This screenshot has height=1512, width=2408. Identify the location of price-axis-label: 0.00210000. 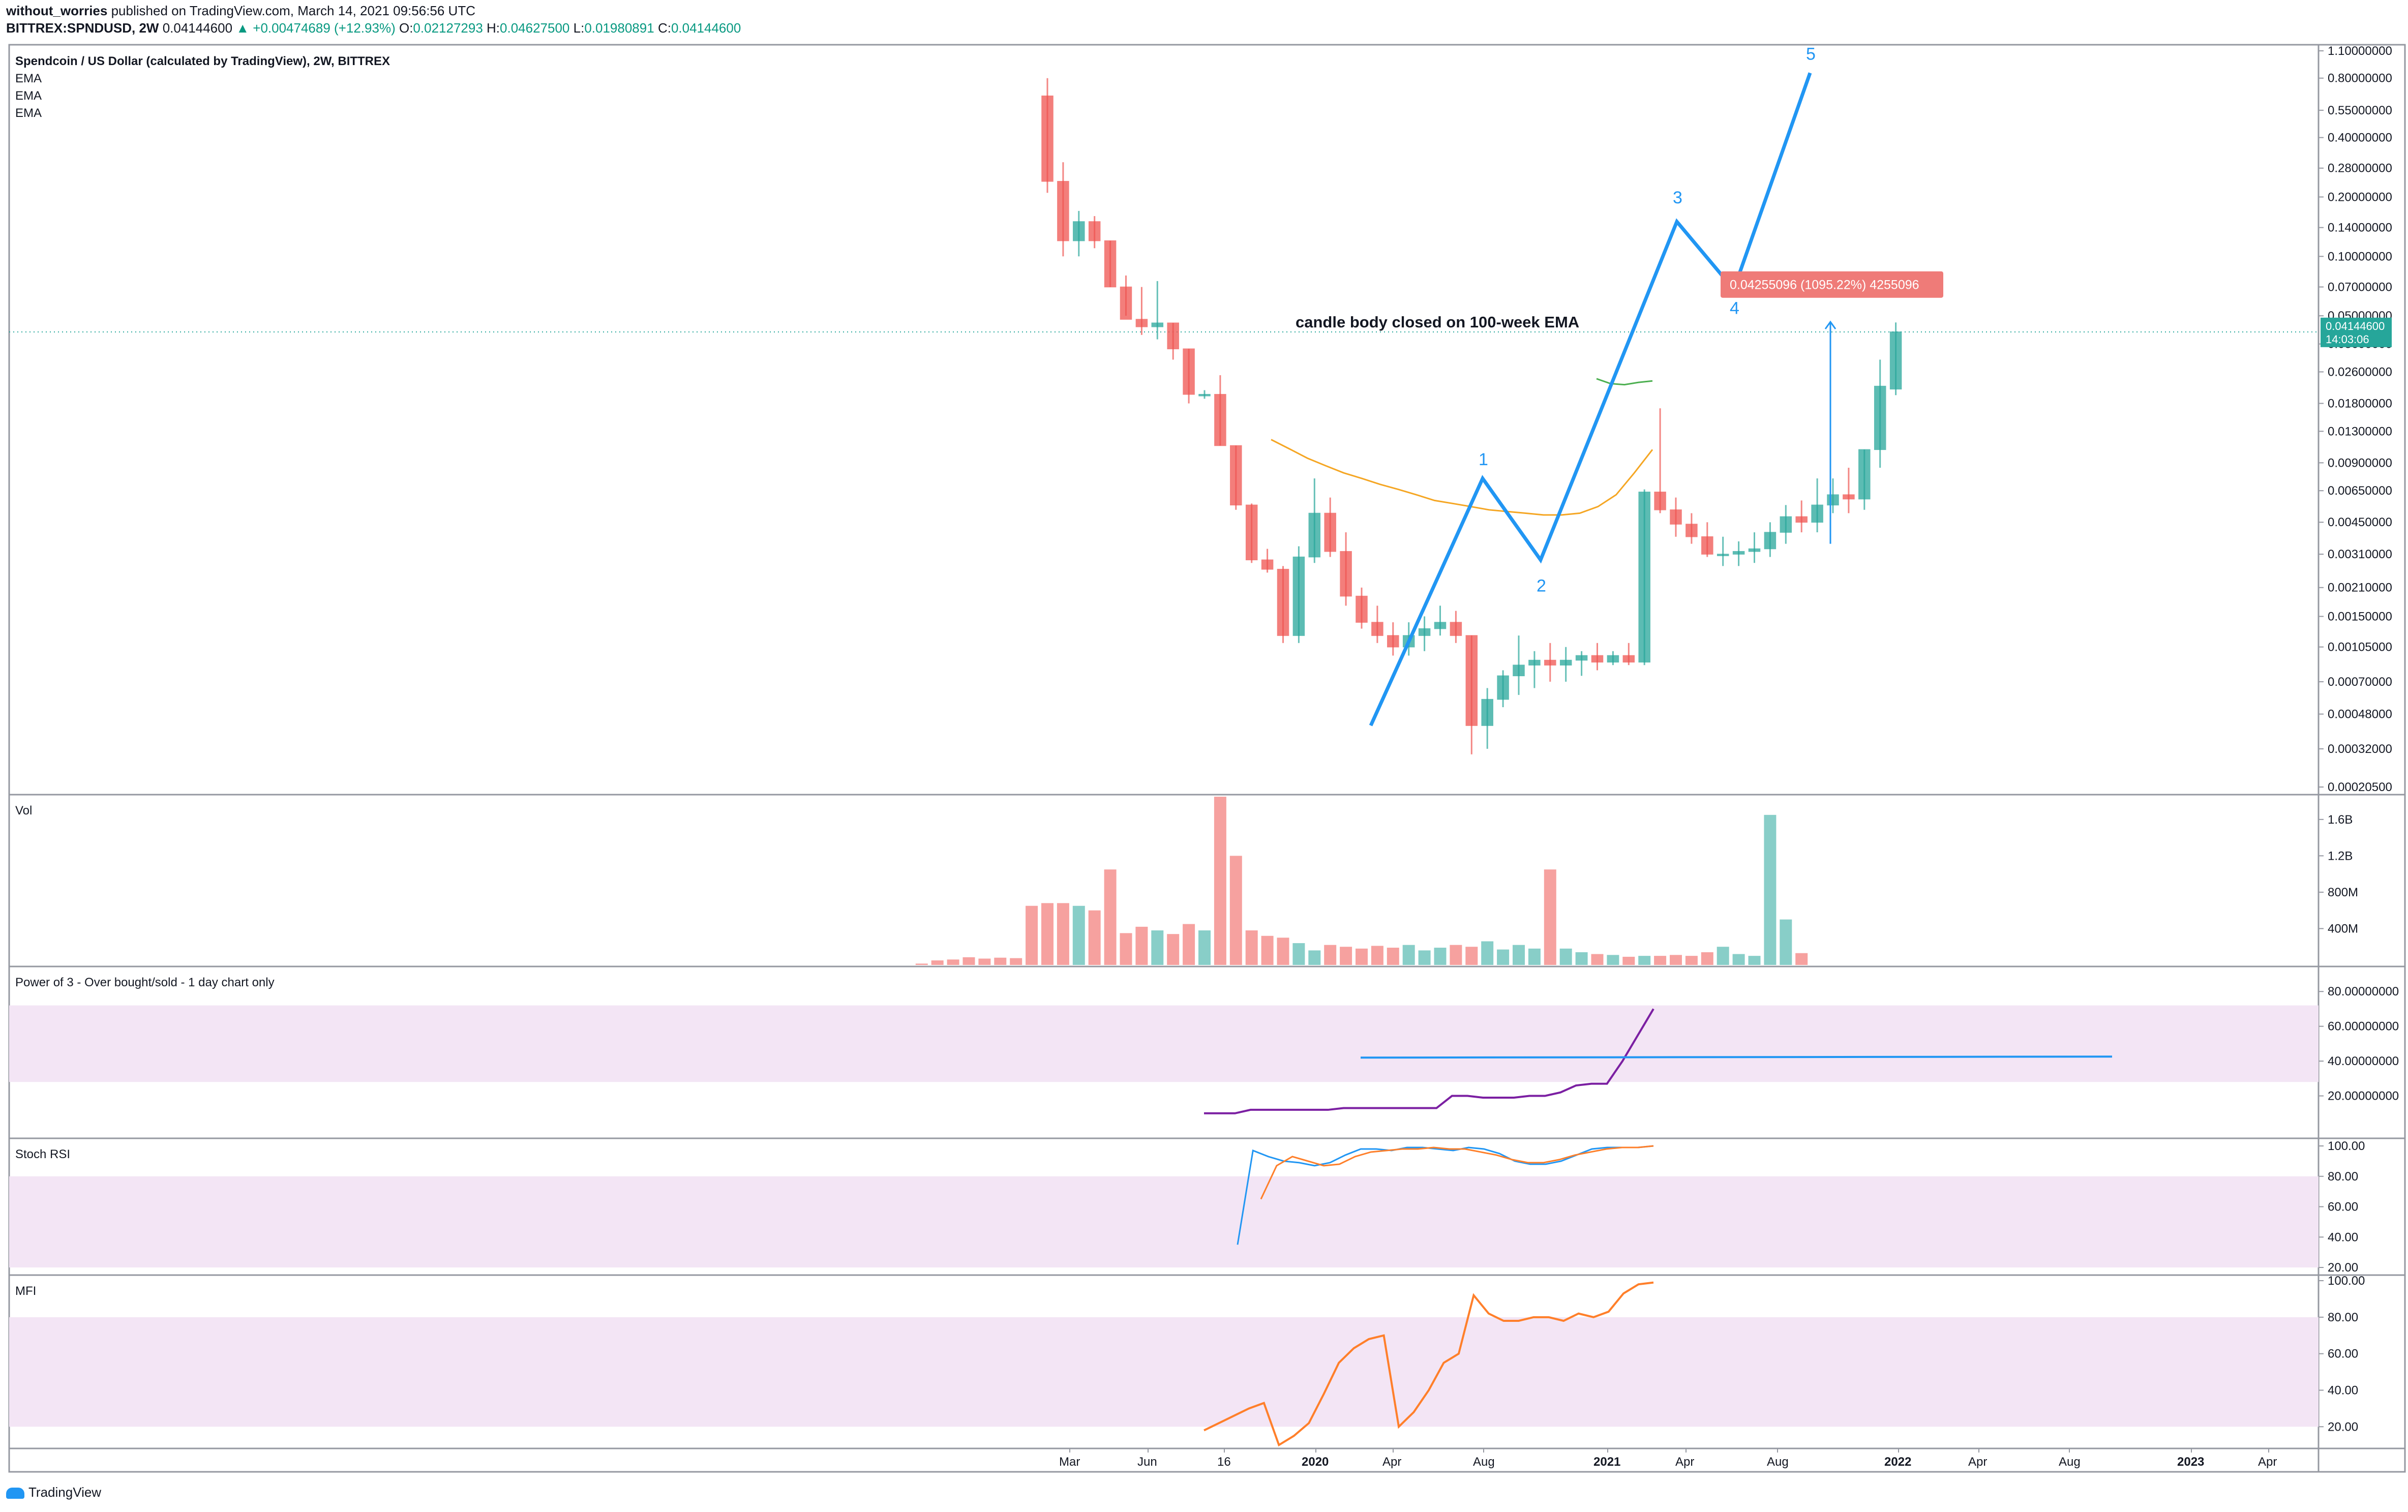
(2360, 588).